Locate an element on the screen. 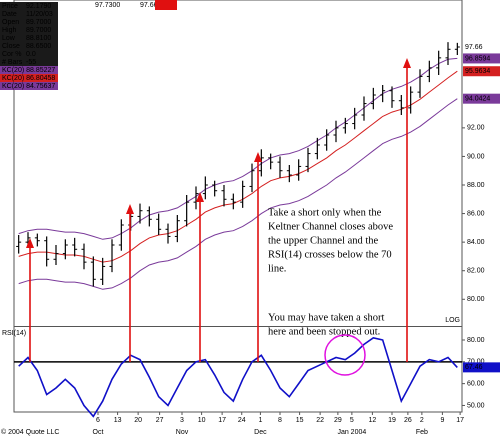 This screenshot has width=500, height=446. x-tick-label: 22 is located at coordinates (320, 420).